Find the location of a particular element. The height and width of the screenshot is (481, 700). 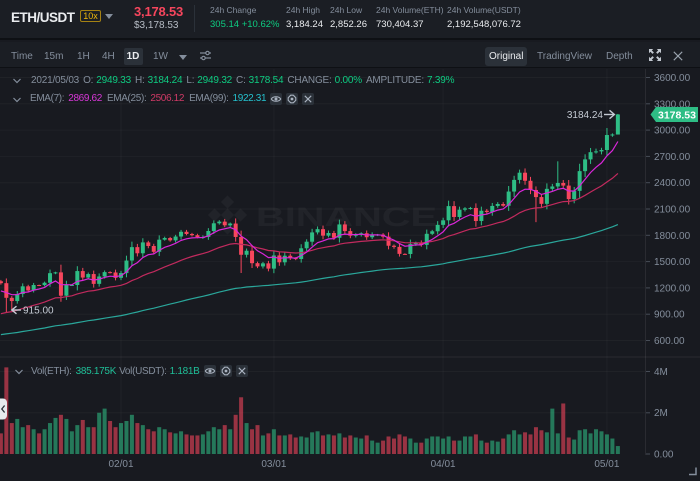

svg-text: 915.00 is located at coordinates (38, 311).